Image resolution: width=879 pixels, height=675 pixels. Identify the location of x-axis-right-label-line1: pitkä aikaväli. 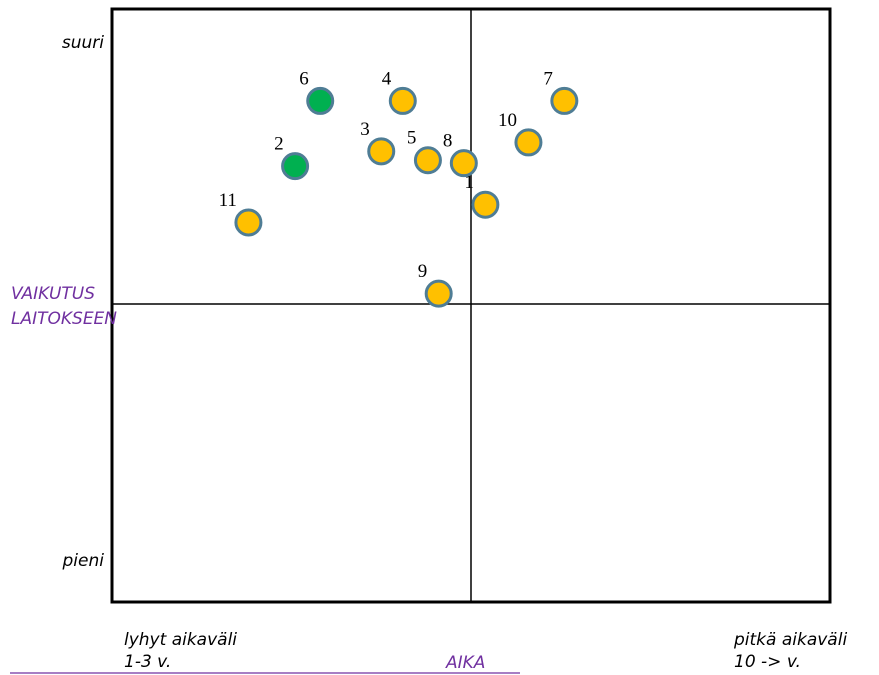
(790, 640).